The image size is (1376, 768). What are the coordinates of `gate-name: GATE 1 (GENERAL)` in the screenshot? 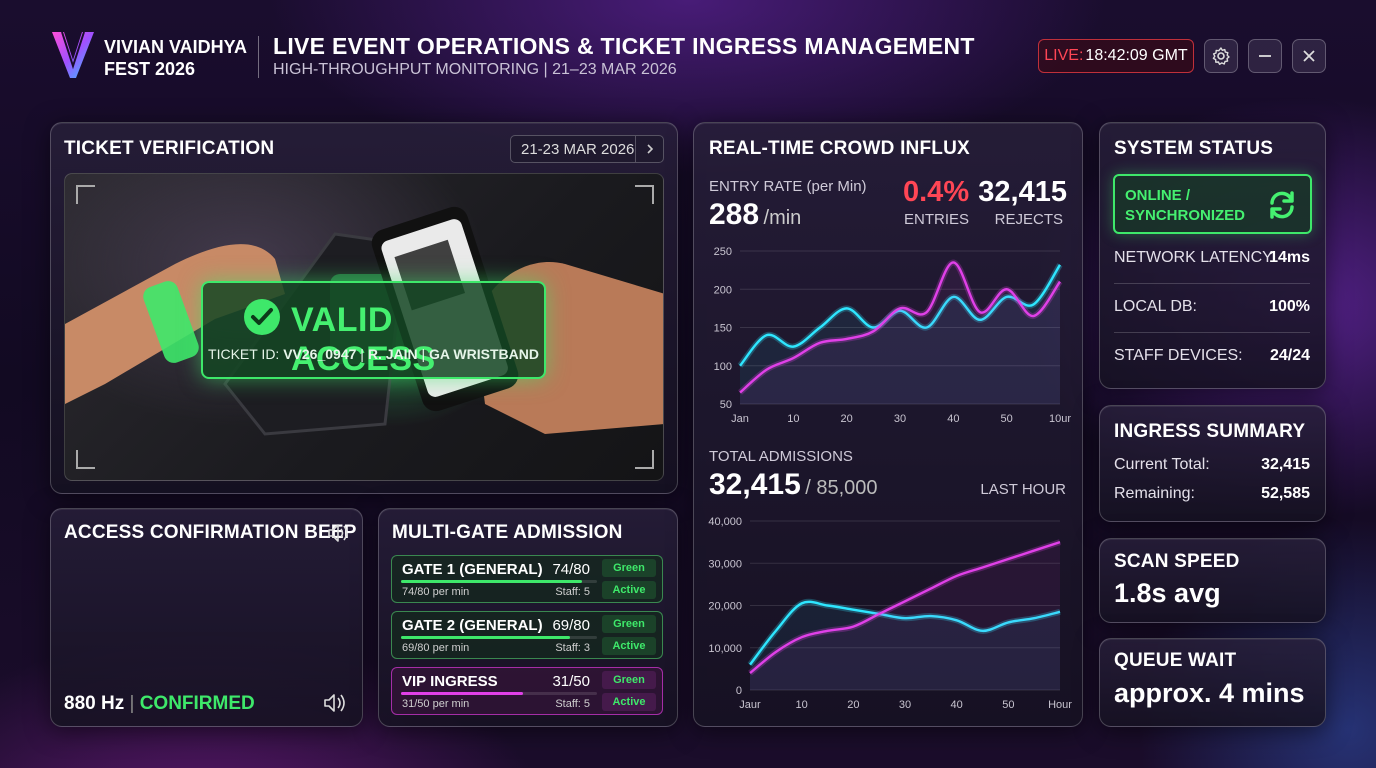 It's located at (472, 569).